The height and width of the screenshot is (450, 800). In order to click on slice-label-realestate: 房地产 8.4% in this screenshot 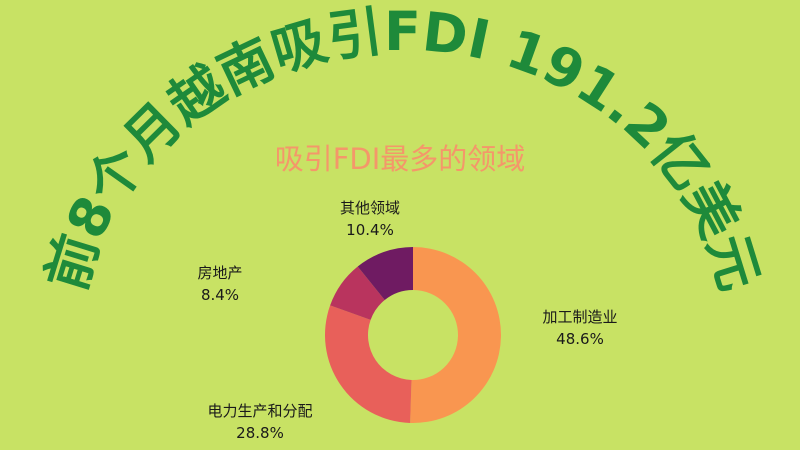, I will do `click(220, 284)`.